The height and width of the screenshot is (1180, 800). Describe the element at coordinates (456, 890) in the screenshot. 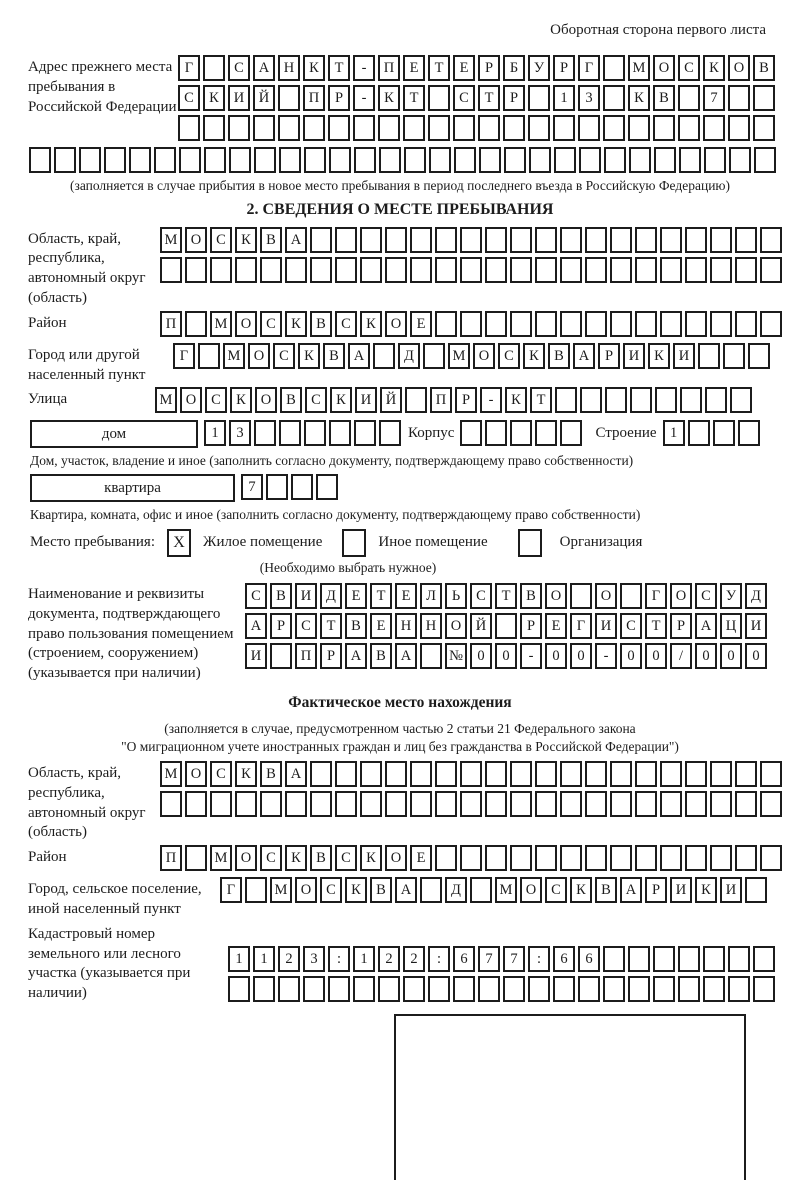

I see `char-cell: Д` at that location.